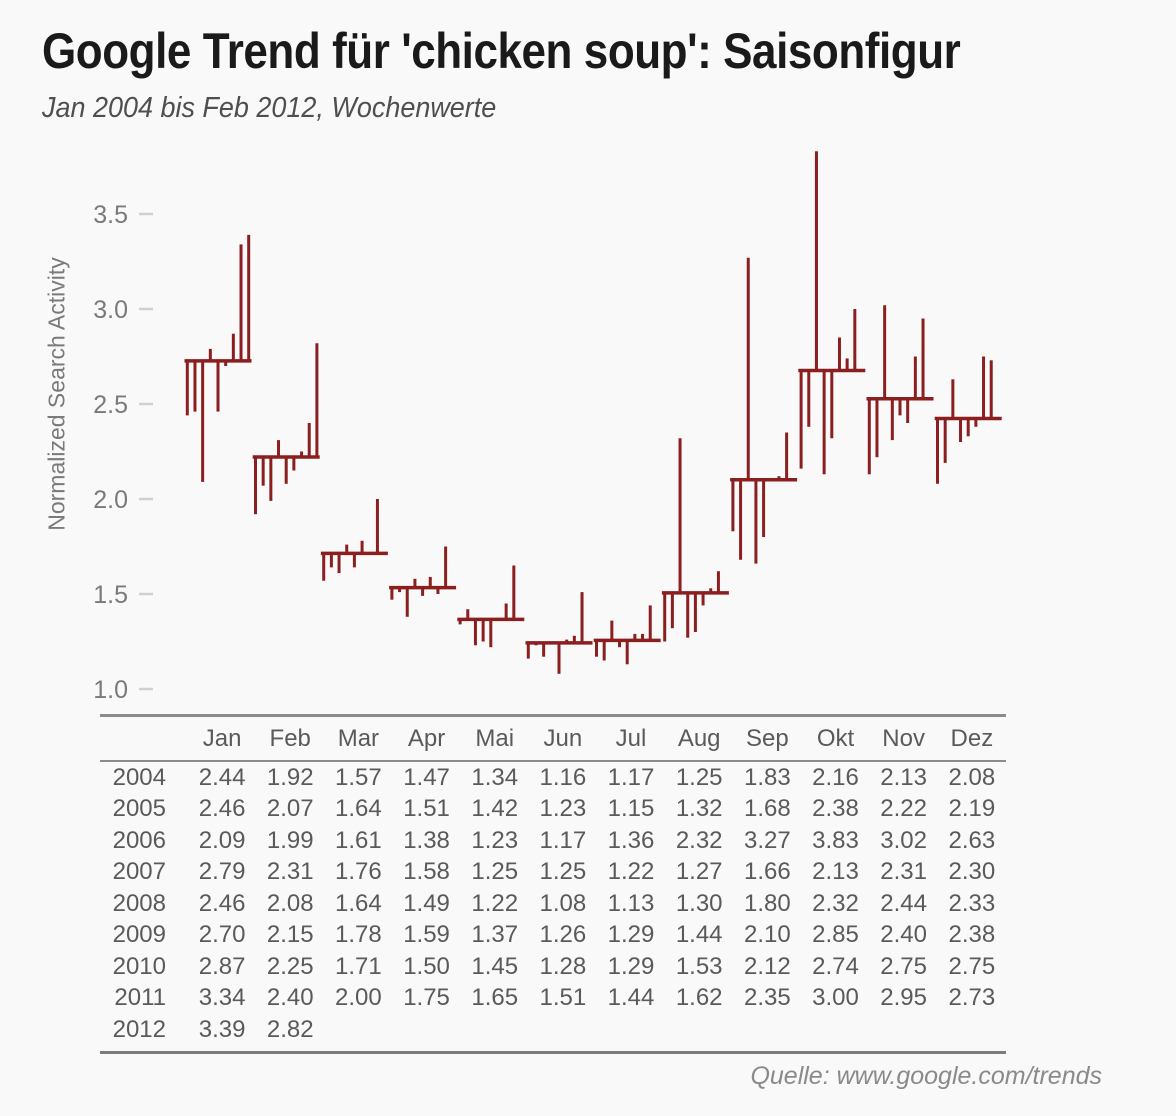  Describe the element at coordinates (972, 809) in the screenshot. I see `table-cell: 2.19` at that location.